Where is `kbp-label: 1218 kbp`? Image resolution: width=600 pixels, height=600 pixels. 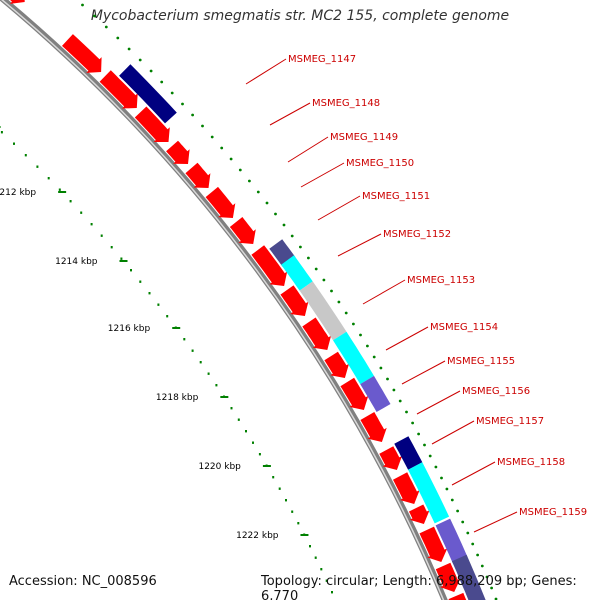
kbp-label: 1218 kbp is located at coordinates (177, 398).